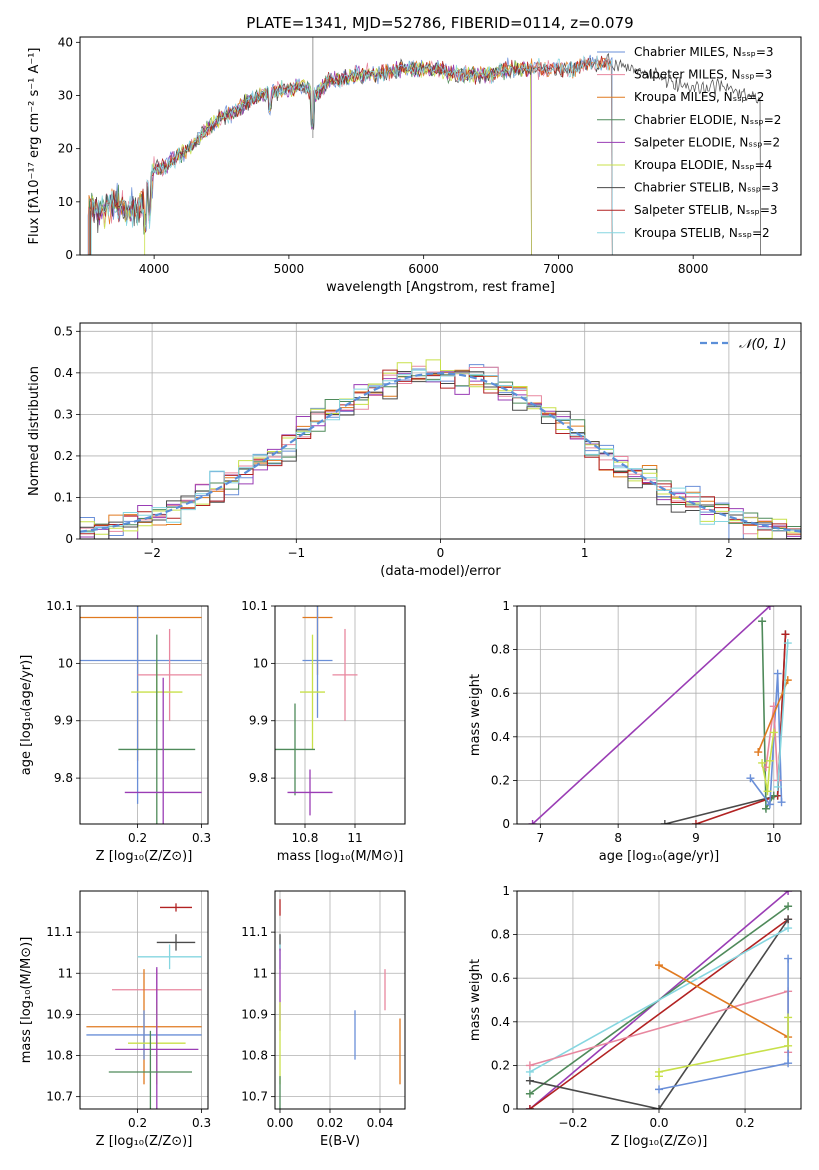 The width and height of the screenshot is (819, 1170). What do you see at coordinates (63, 778) in the screenshot?
I see `y-tick-label: 9.8` at bounding box center [63, 778].